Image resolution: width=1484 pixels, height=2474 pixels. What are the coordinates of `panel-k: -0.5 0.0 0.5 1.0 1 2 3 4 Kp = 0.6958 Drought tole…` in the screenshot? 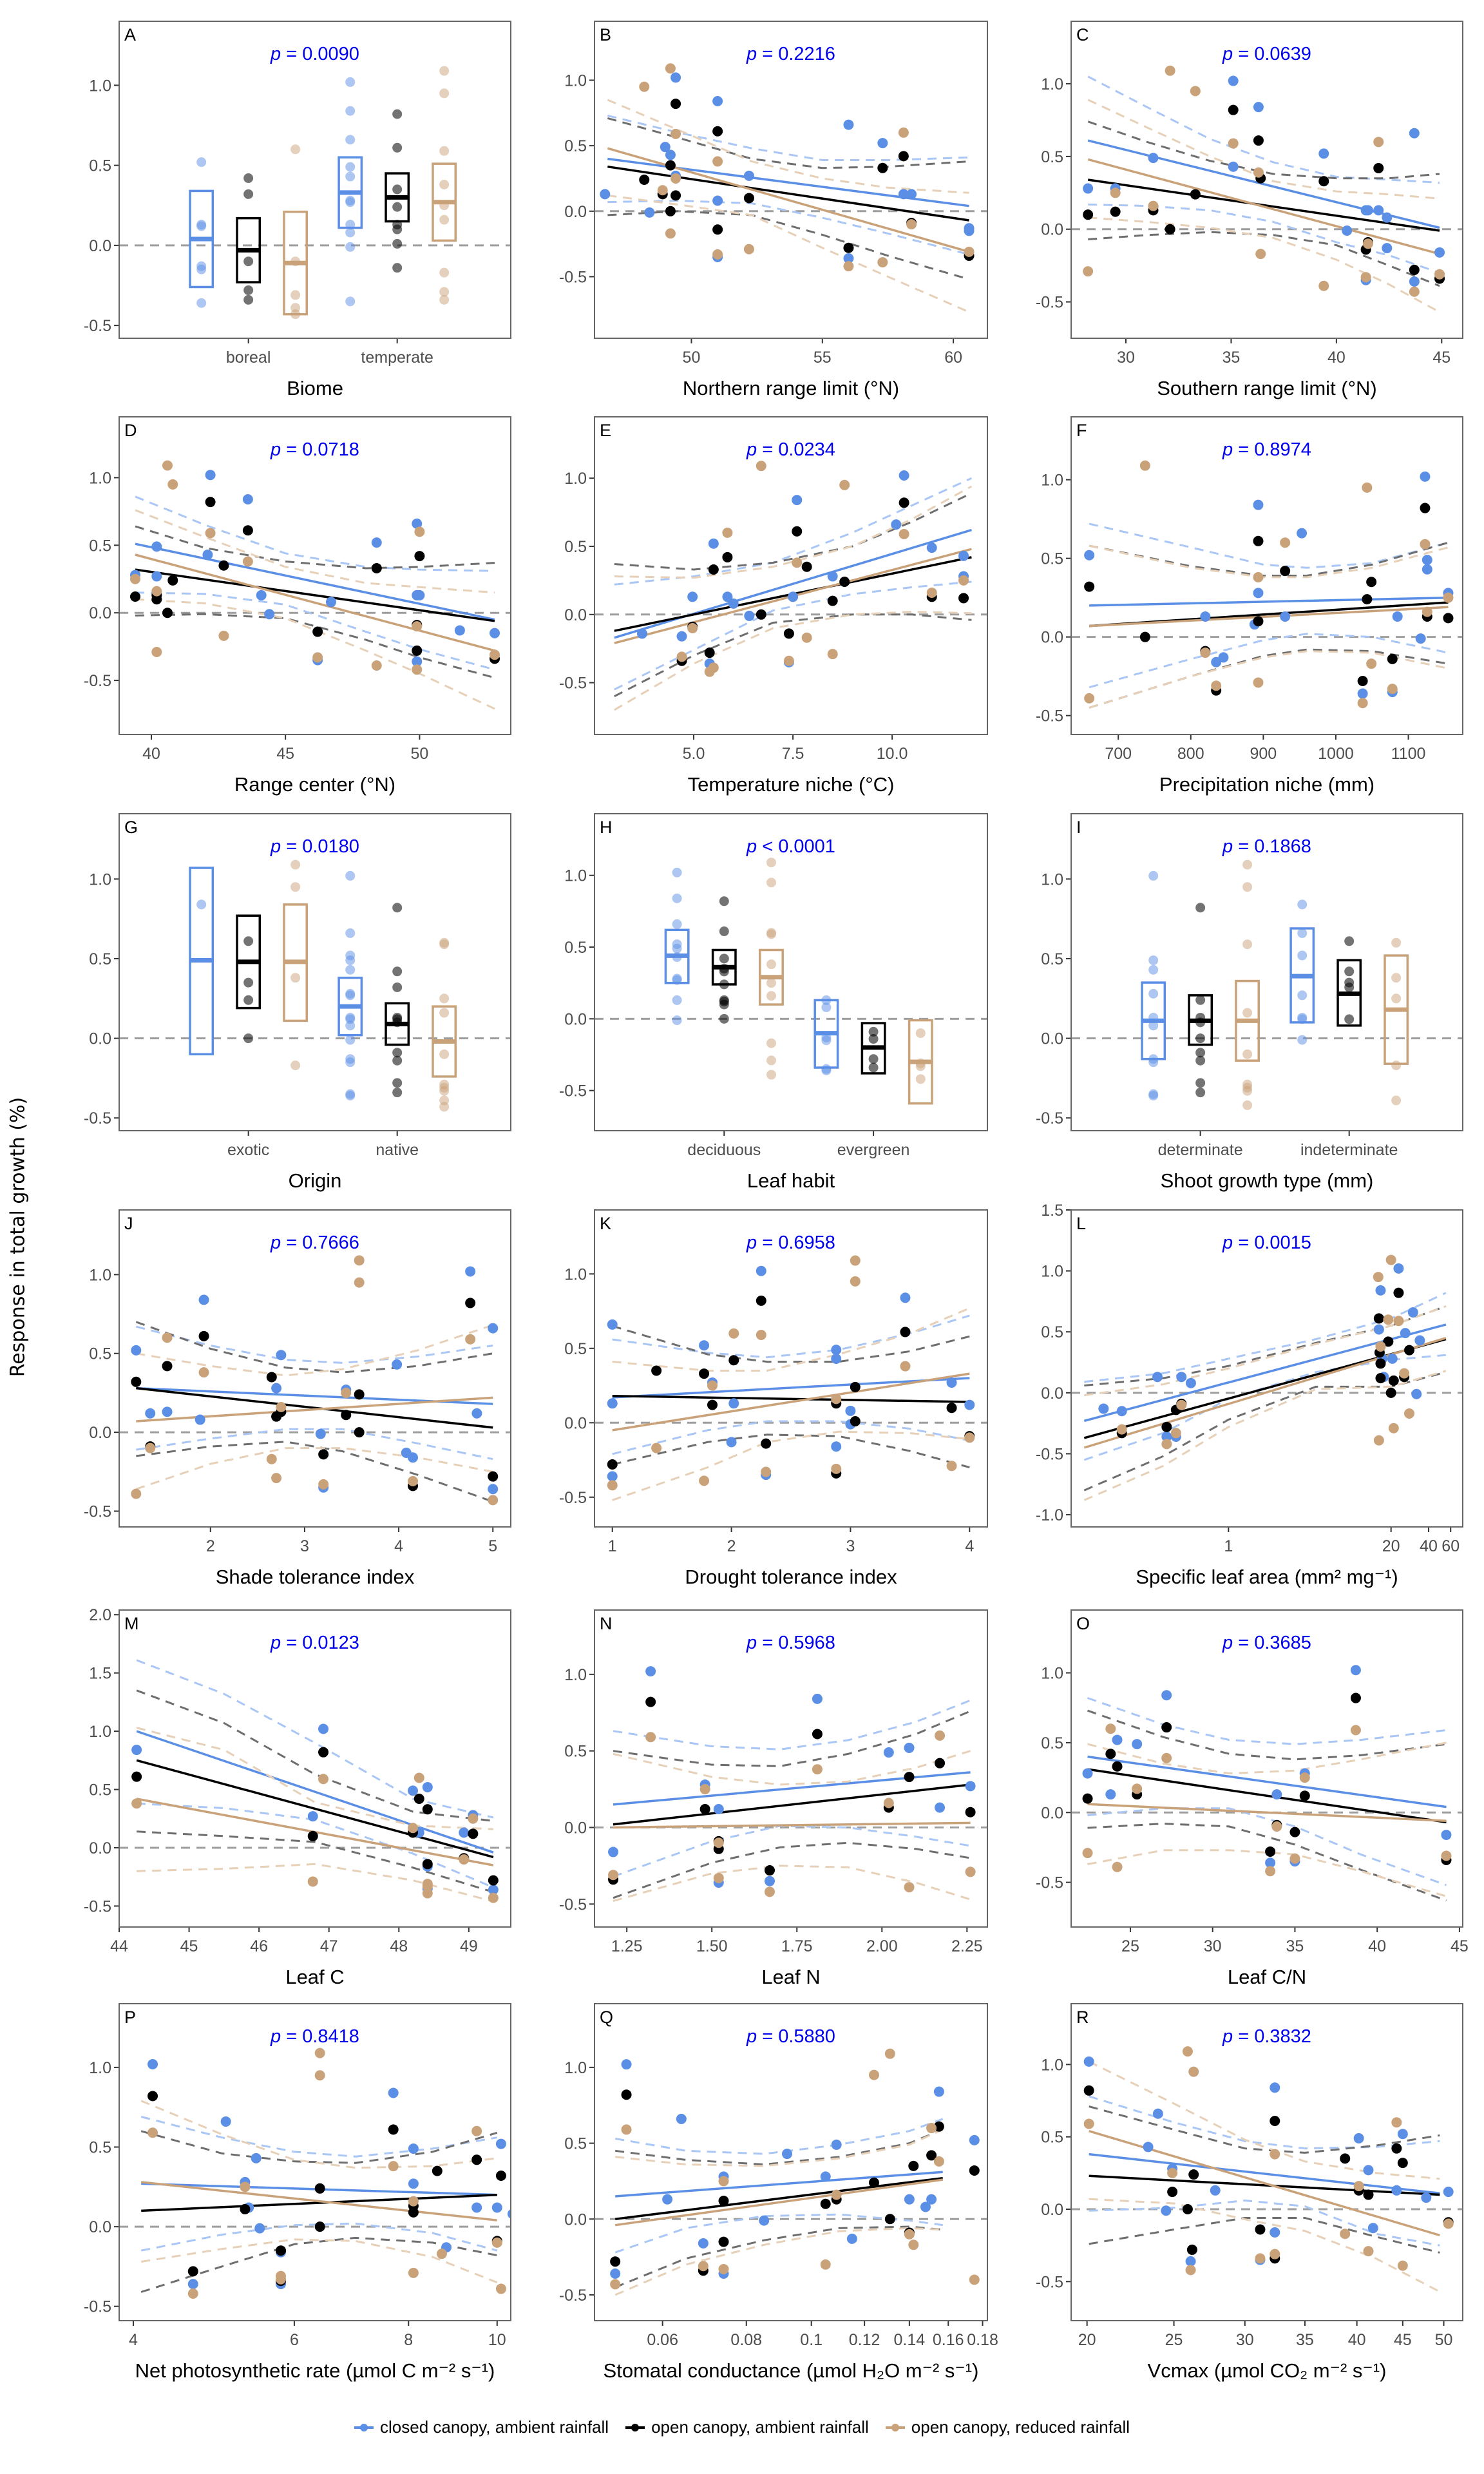 It's located at (773, 1398).